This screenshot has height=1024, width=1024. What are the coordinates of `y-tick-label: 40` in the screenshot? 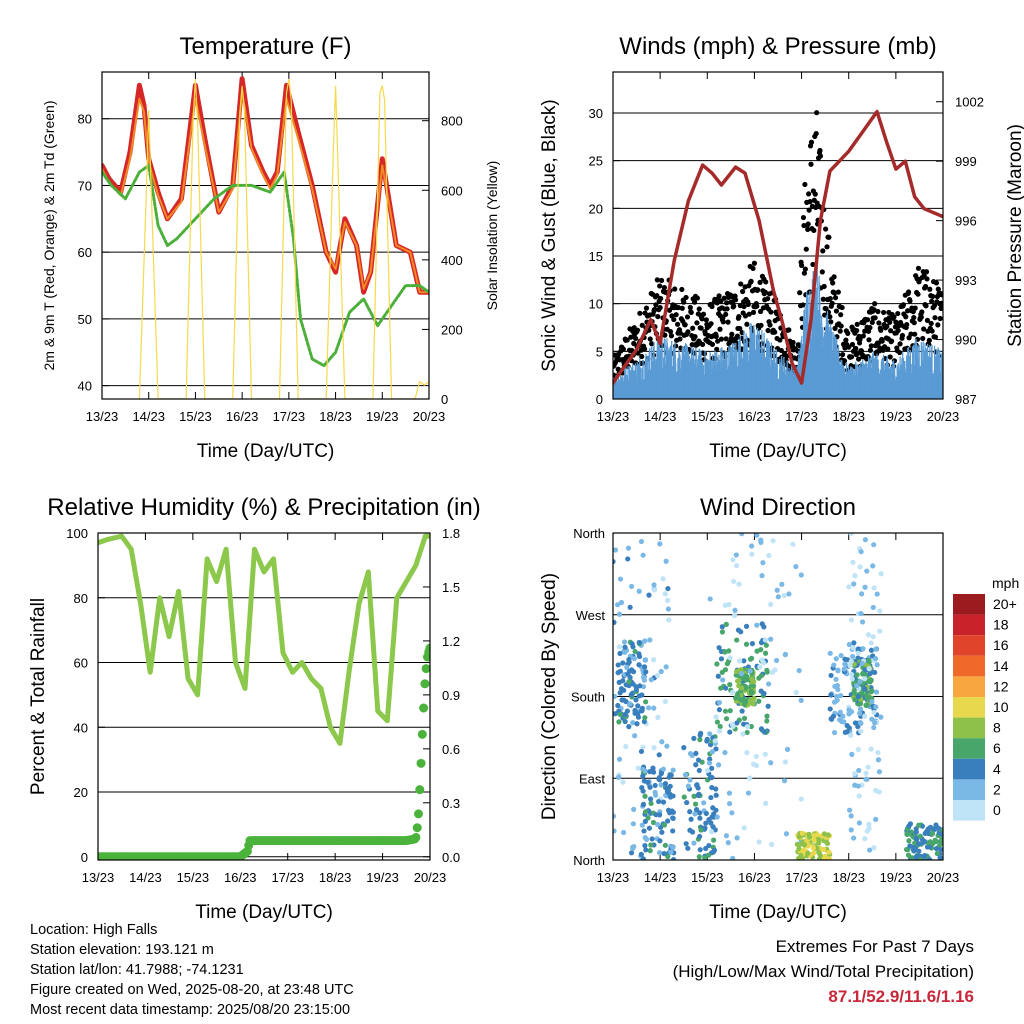 It's located at (85, 386).